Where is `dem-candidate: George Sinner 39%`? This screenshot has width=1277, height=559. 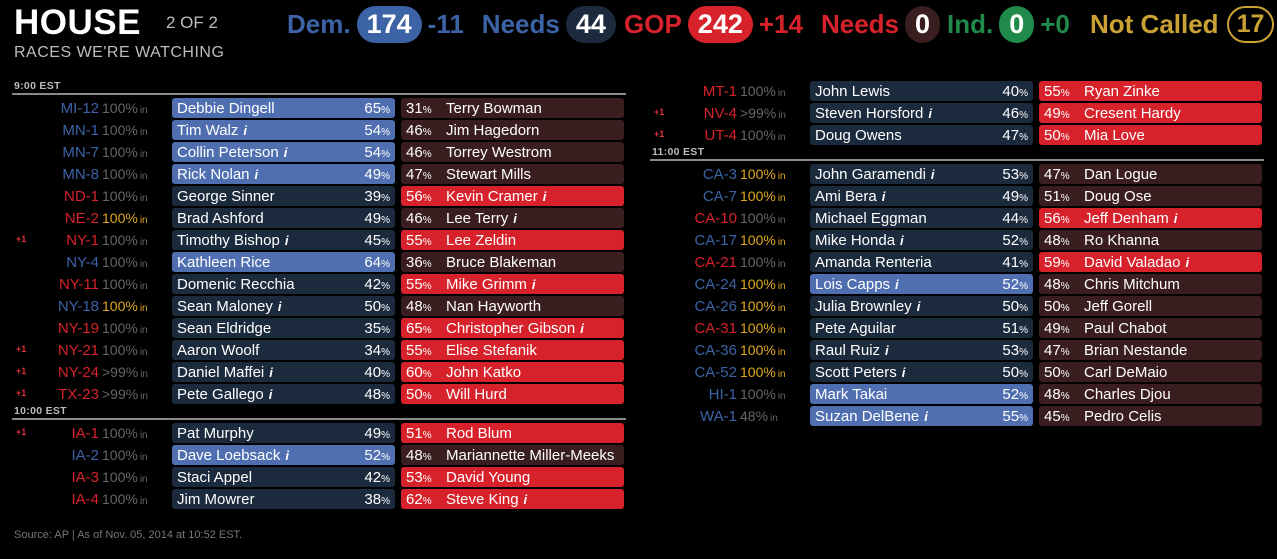 dem-candidate: George Sinner 39% is located at coordinates (283, 196).